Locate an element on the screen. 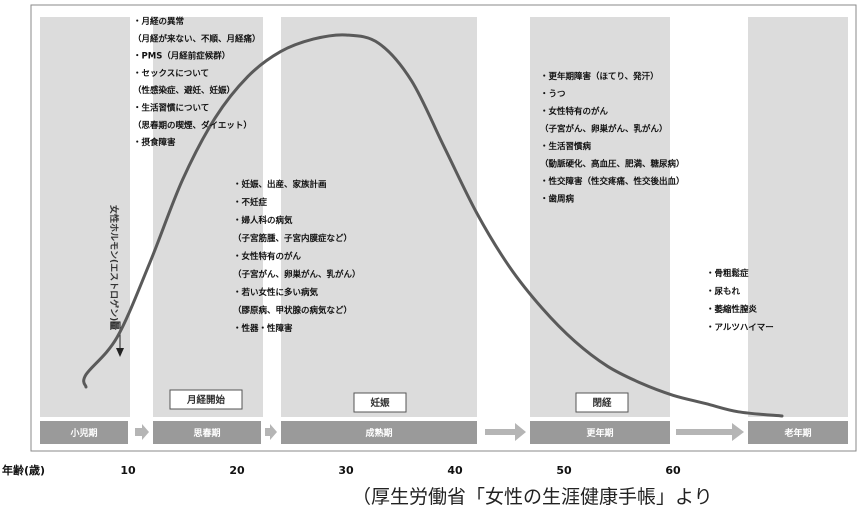 The image size is (867, 510). annotation-line: ・妊娠、出産、家族計画 is located at coordinates (280, 184).